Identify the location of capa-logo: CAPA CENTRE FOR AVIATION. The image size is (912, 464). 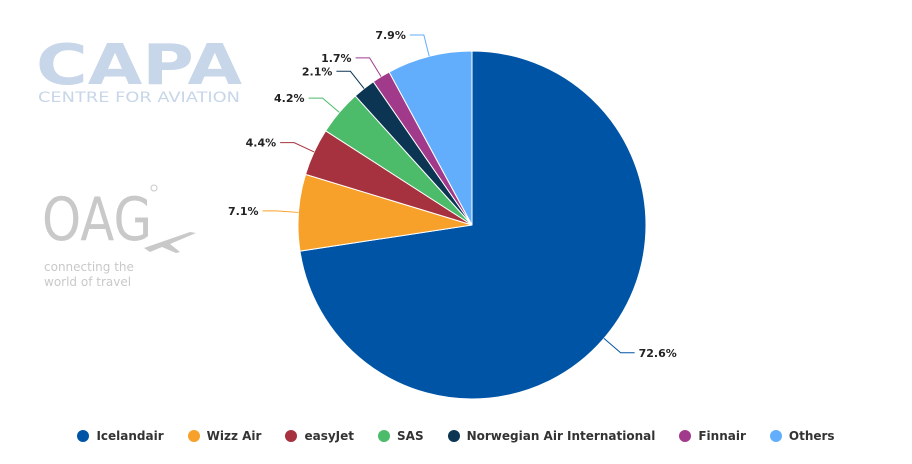
(139, 71).